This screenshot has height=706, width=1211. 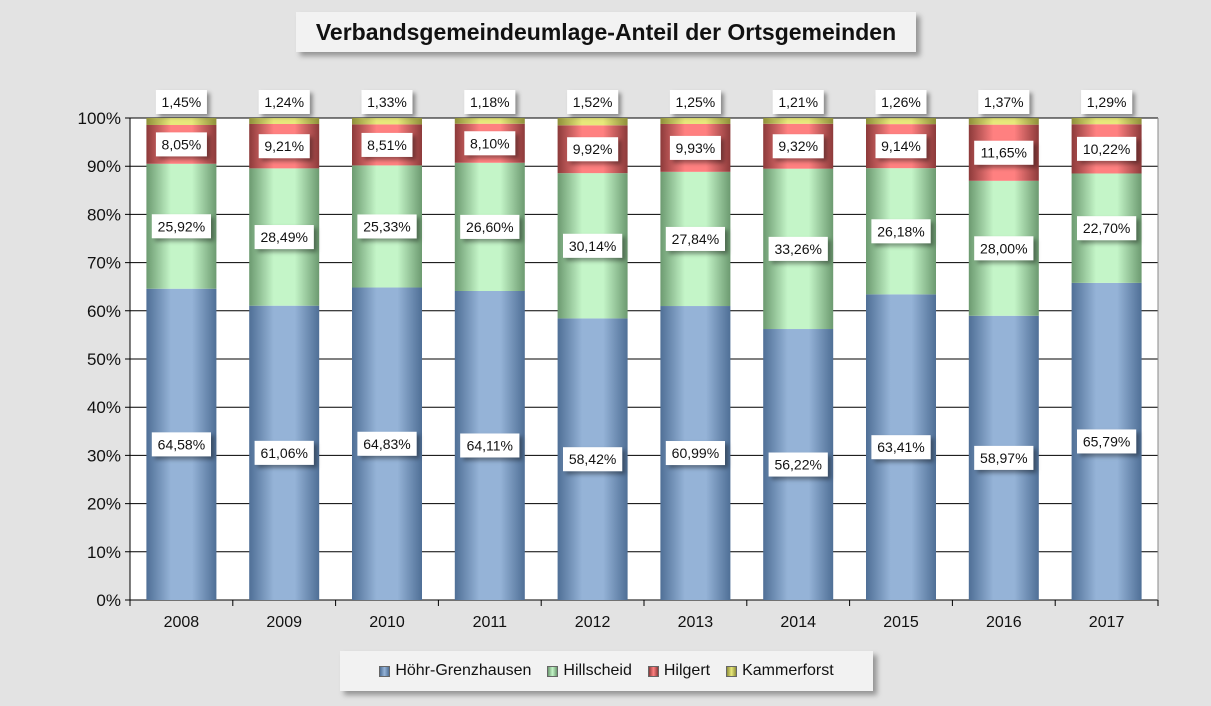 I want to click on data-label: 1,45%, so click(x=182, y=102).